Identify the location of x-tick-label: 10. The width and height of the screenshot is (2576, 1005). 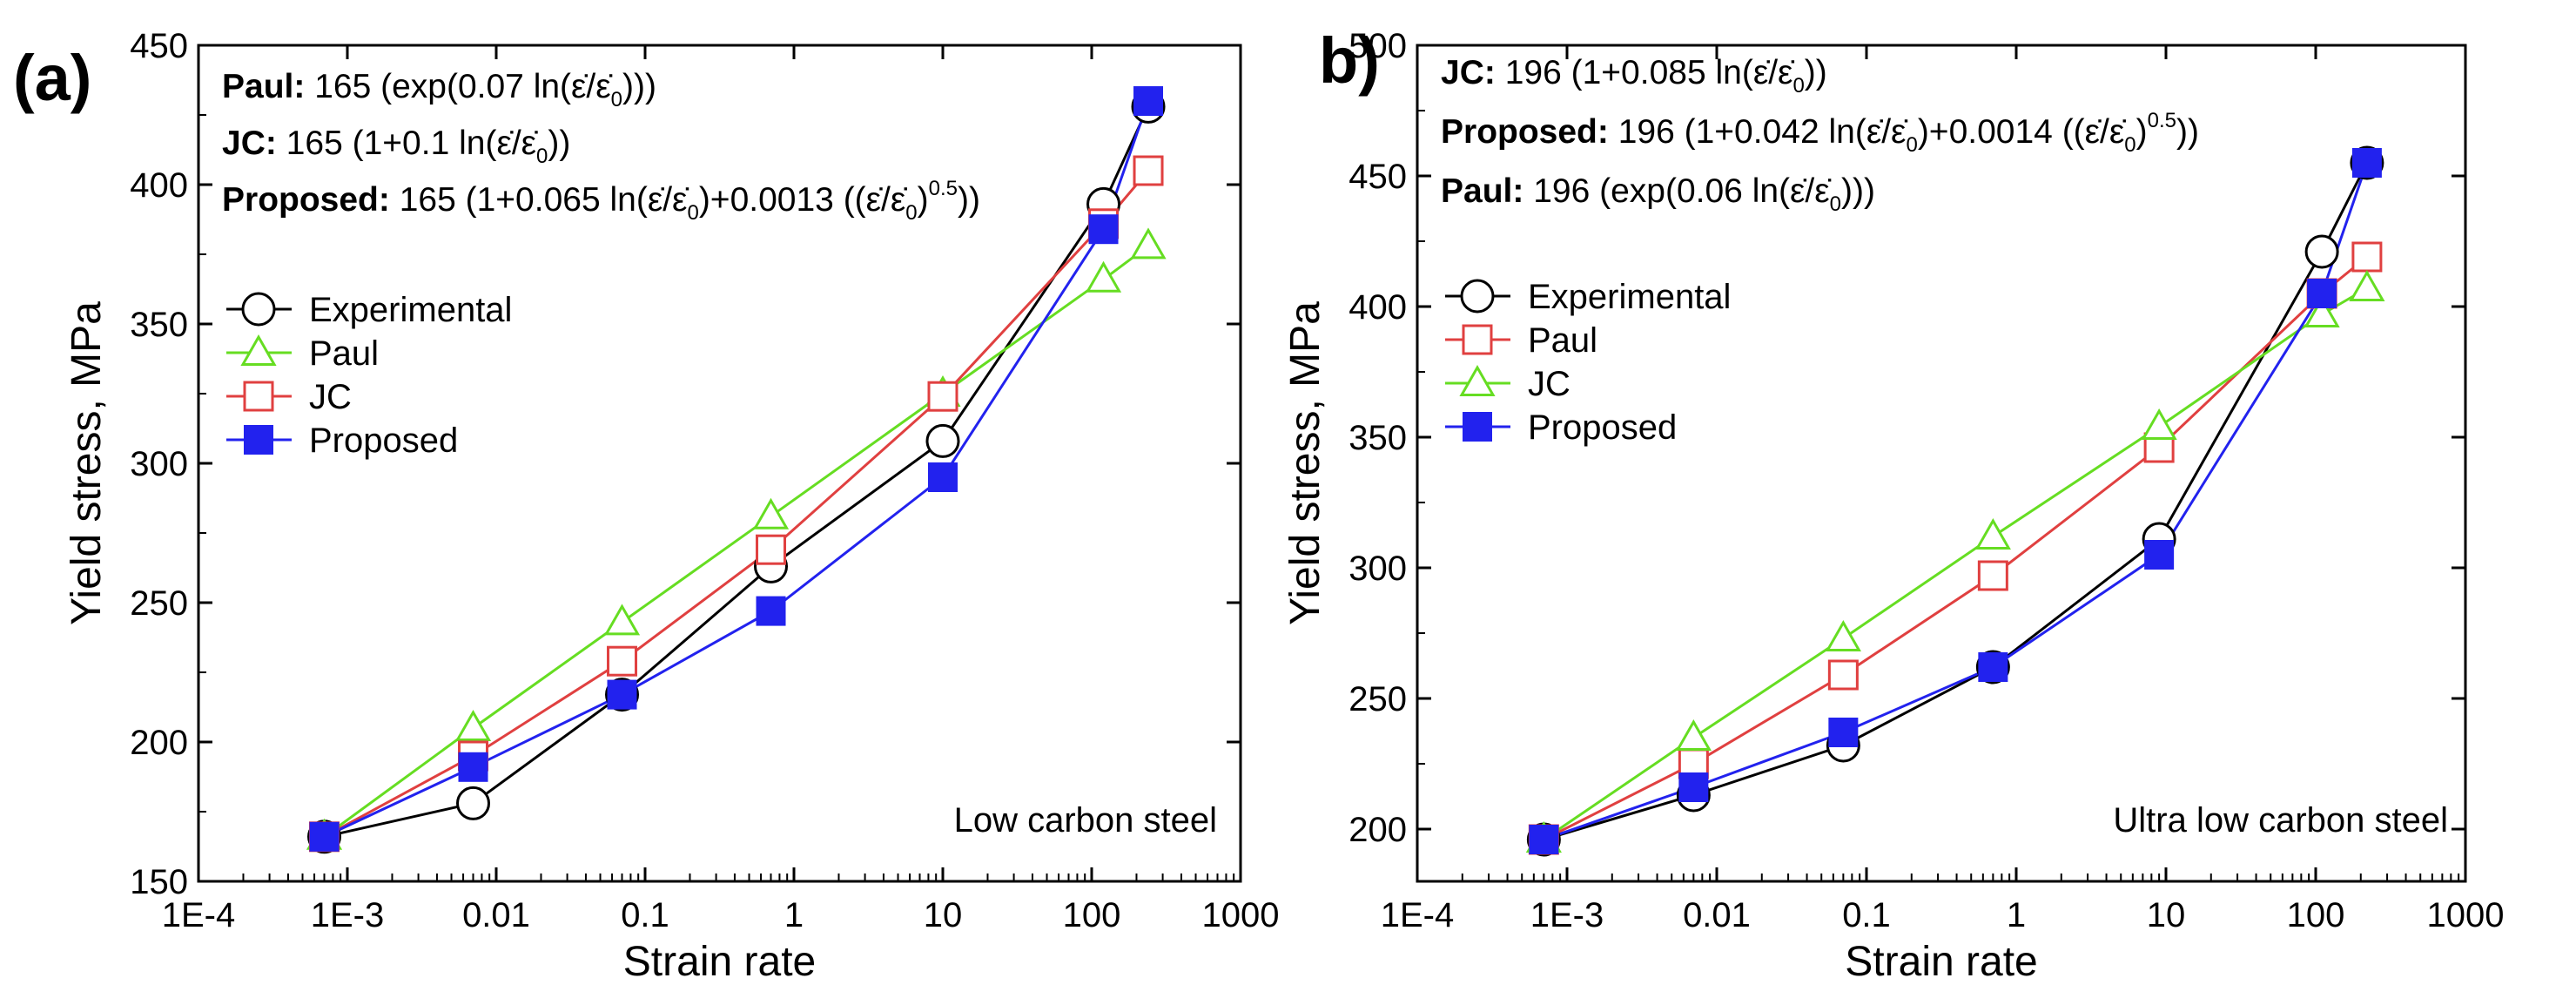
(2166, 915).